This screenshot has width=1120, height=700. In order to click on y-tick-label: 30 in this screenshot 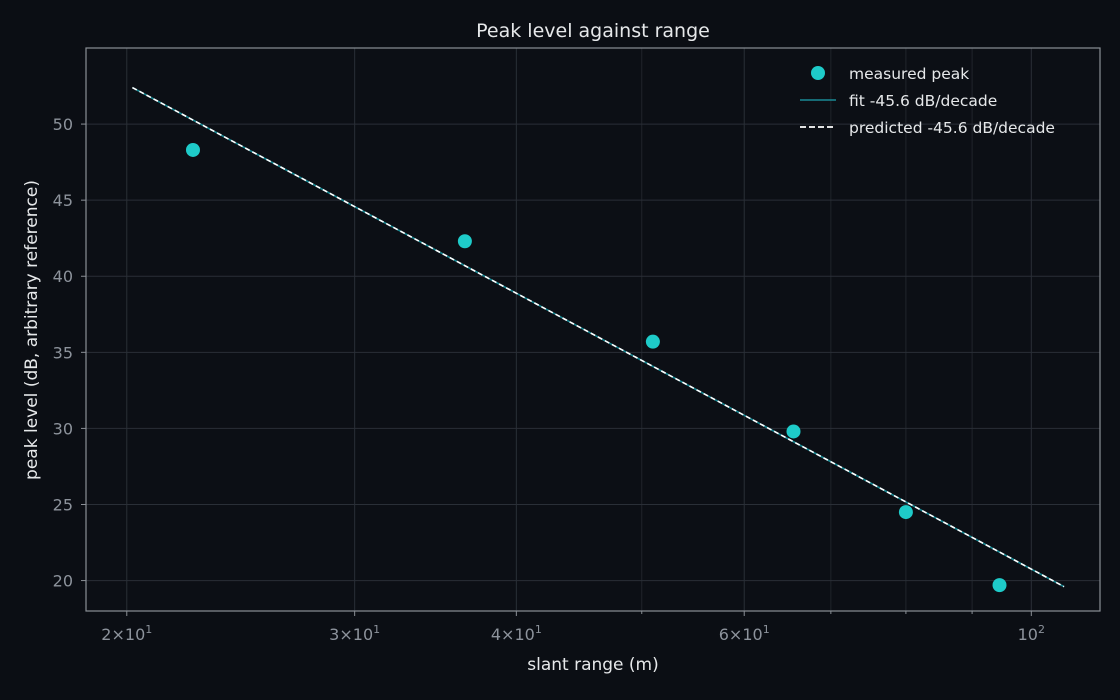, I will do `click(63, 428)`.